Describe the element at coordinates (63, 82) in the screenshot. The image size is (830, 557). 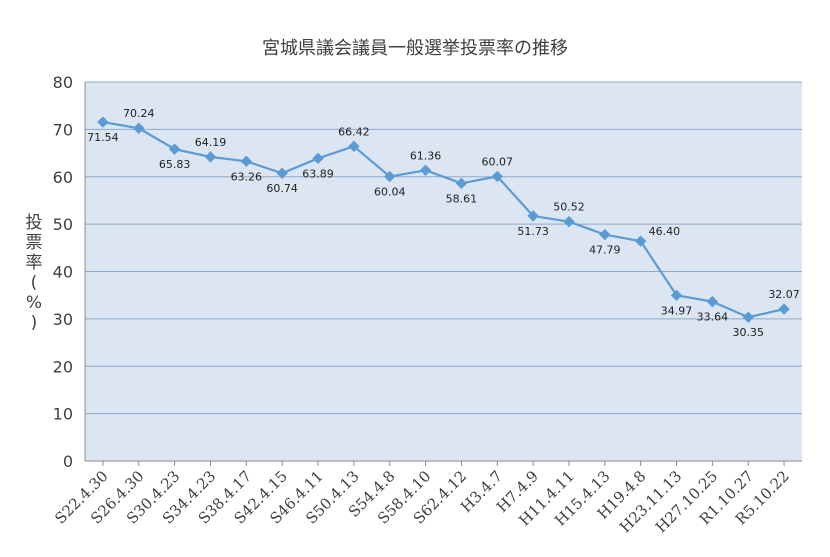
I see `y-tick-label: 80` at that location.